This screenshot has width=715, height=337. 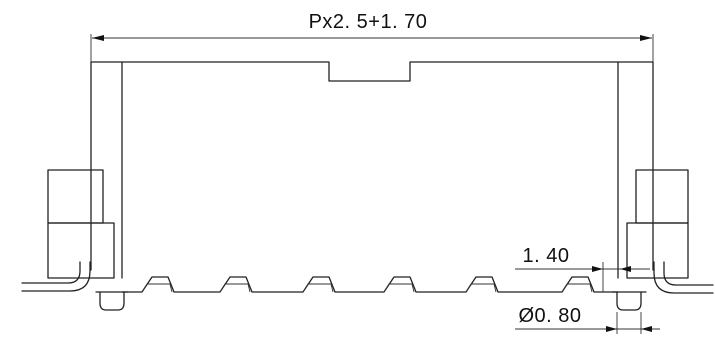 What do you see at coordinates (683, 277) in the screenshot?
I see `right-solder-tail` at bounding box center [683, 277].